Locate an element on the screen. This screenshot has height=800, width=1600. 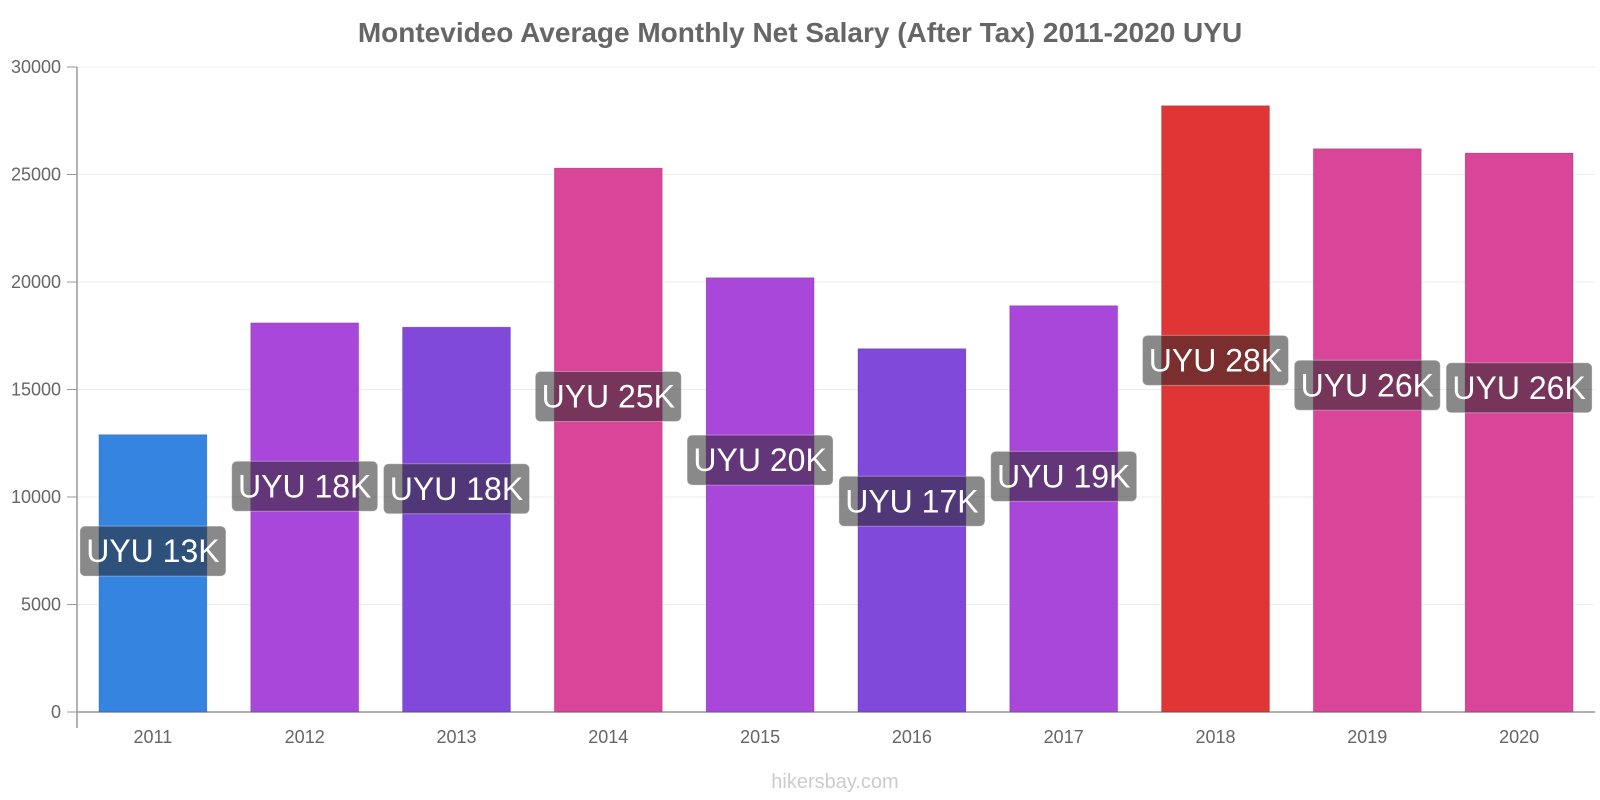
x-tick-label: 2013 is located at coordinates (456, 737).